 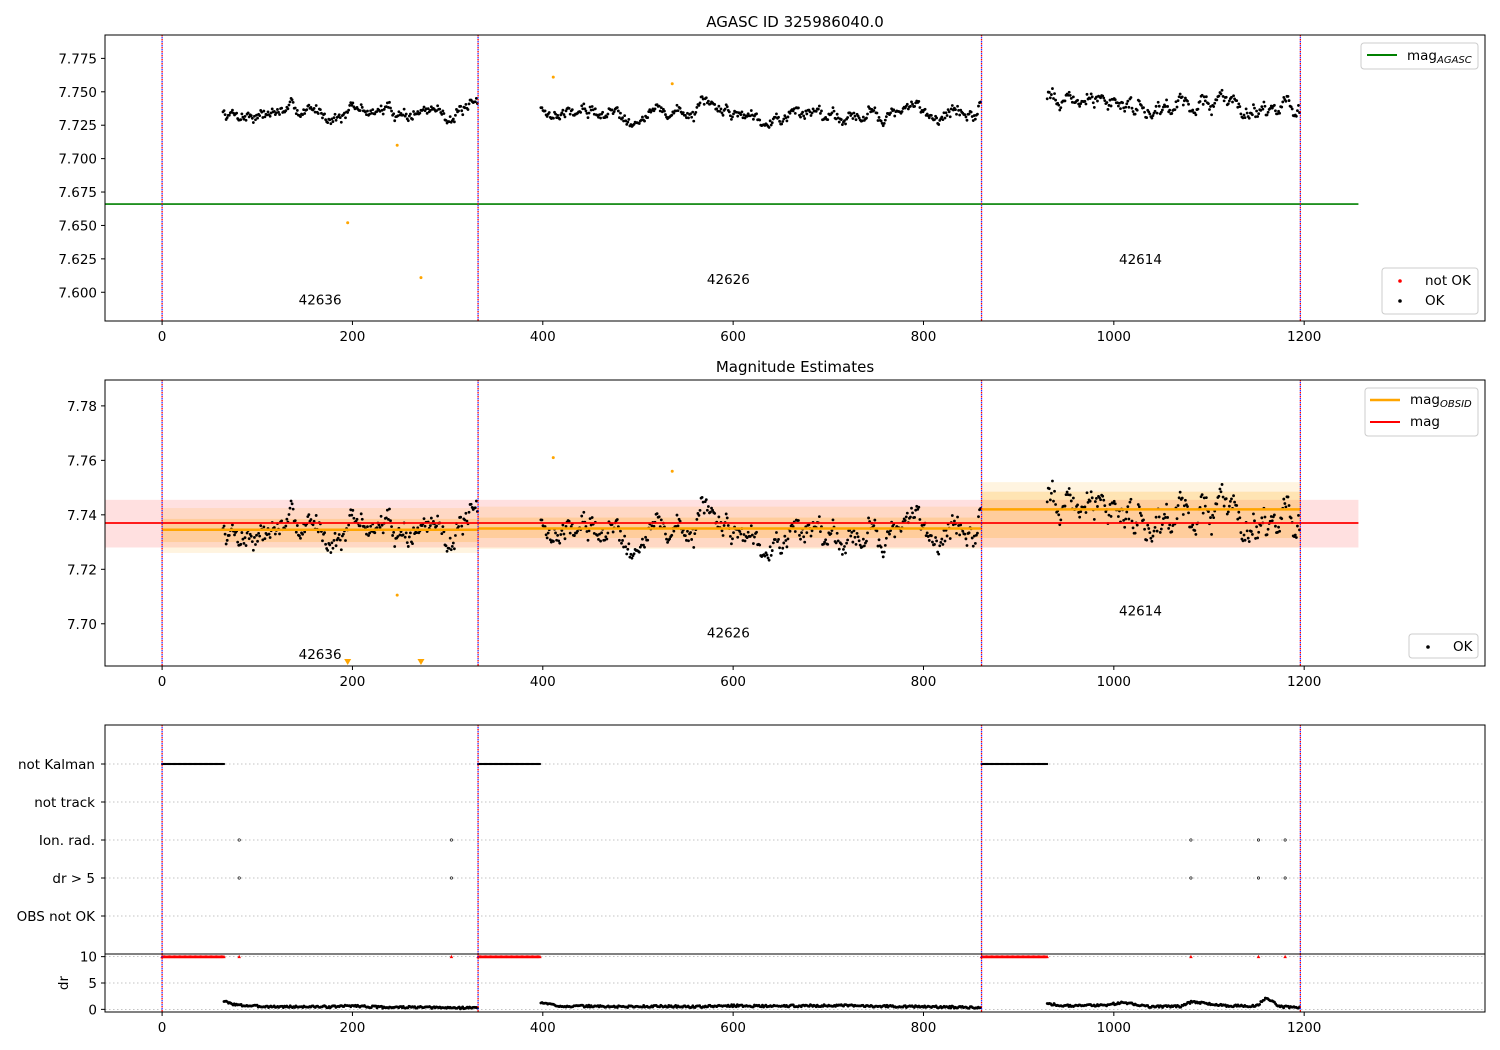 What do you see at coordinates (1441, 401) in the screenshot?
I see `legend-label-mag-obsid: magOBSID` at bounding box center [1441, 401].